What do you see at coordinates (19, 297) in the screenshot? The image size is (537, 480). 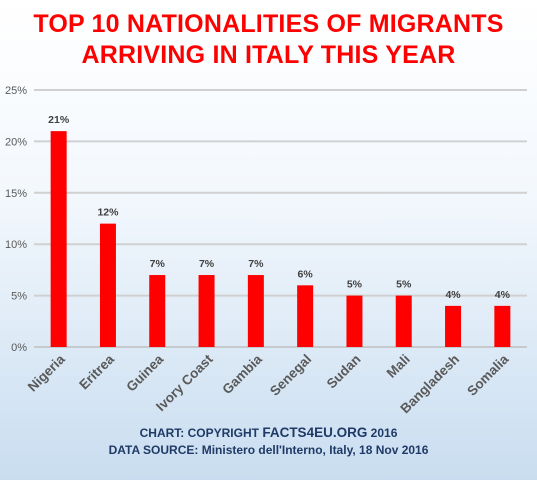 I see `y-tick-label: 5%` at bounding box center [19, 297].